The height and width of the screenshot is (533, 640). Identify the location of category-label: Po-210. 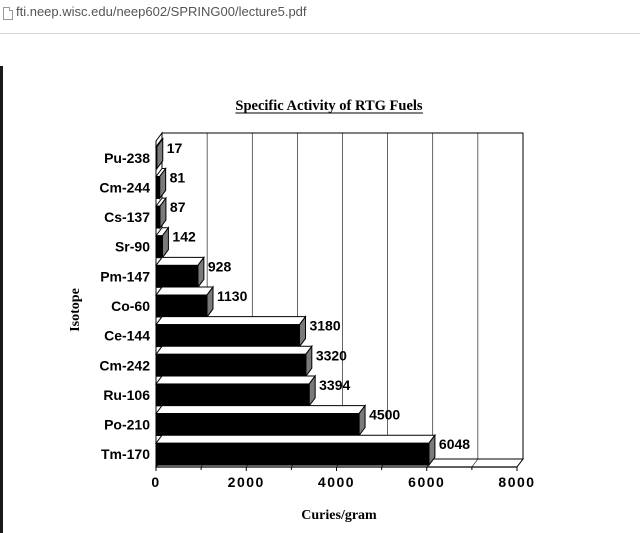
(127, 425).